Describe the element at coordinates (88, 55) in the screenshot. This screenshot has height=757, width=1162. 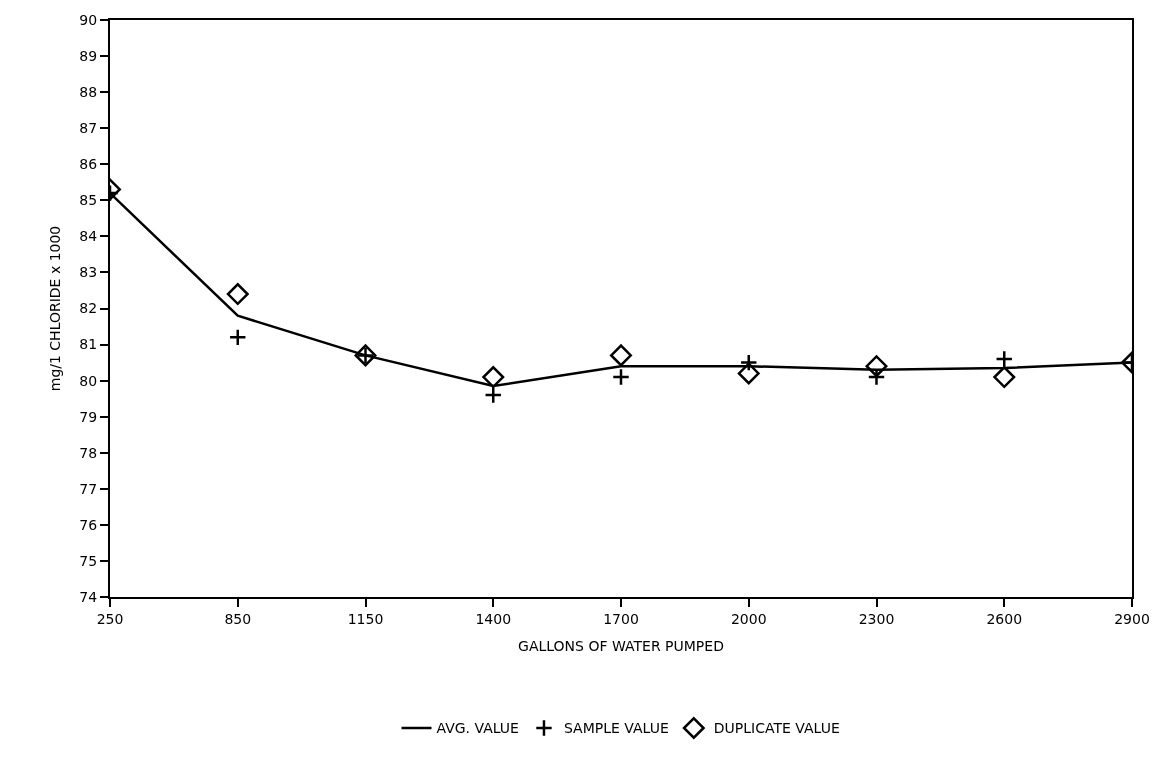
I see `y-tick-label: 89` at that location.